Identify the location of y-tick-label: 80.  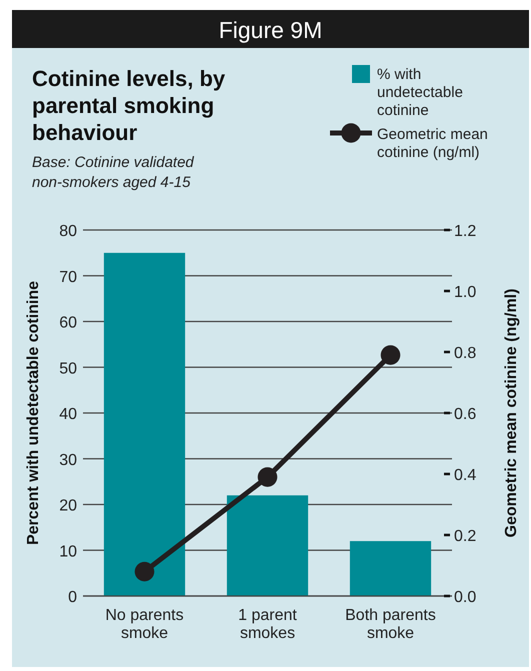
(68, 231).